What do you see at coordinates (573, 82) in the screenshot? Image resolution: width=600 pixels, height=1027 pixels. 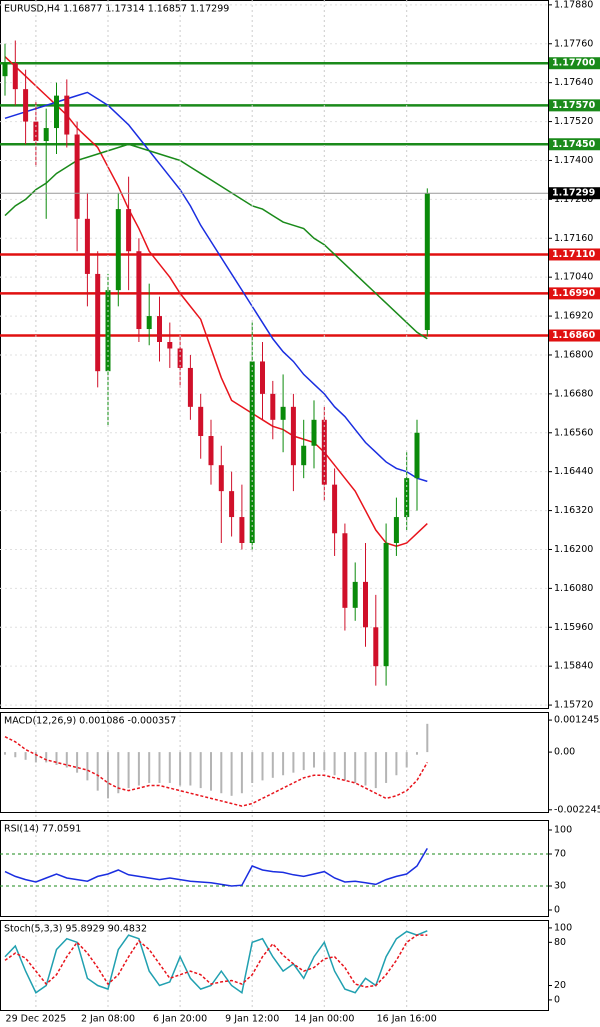 I see `y-tick-label: 1.17640` at bounding box center [573, 82].